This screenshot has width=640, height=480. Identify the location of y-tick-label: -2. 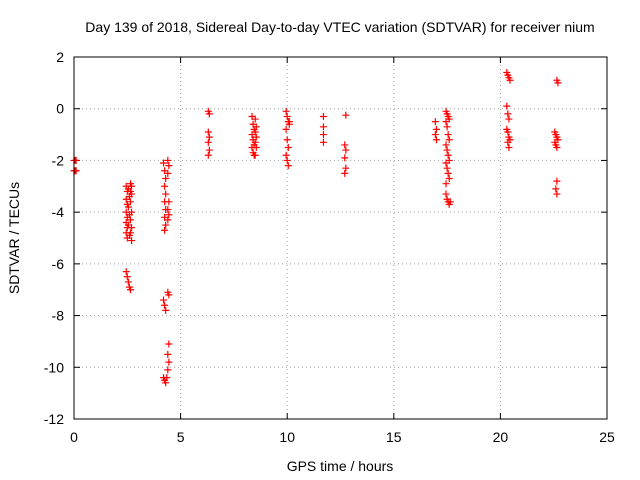
(58, 160).